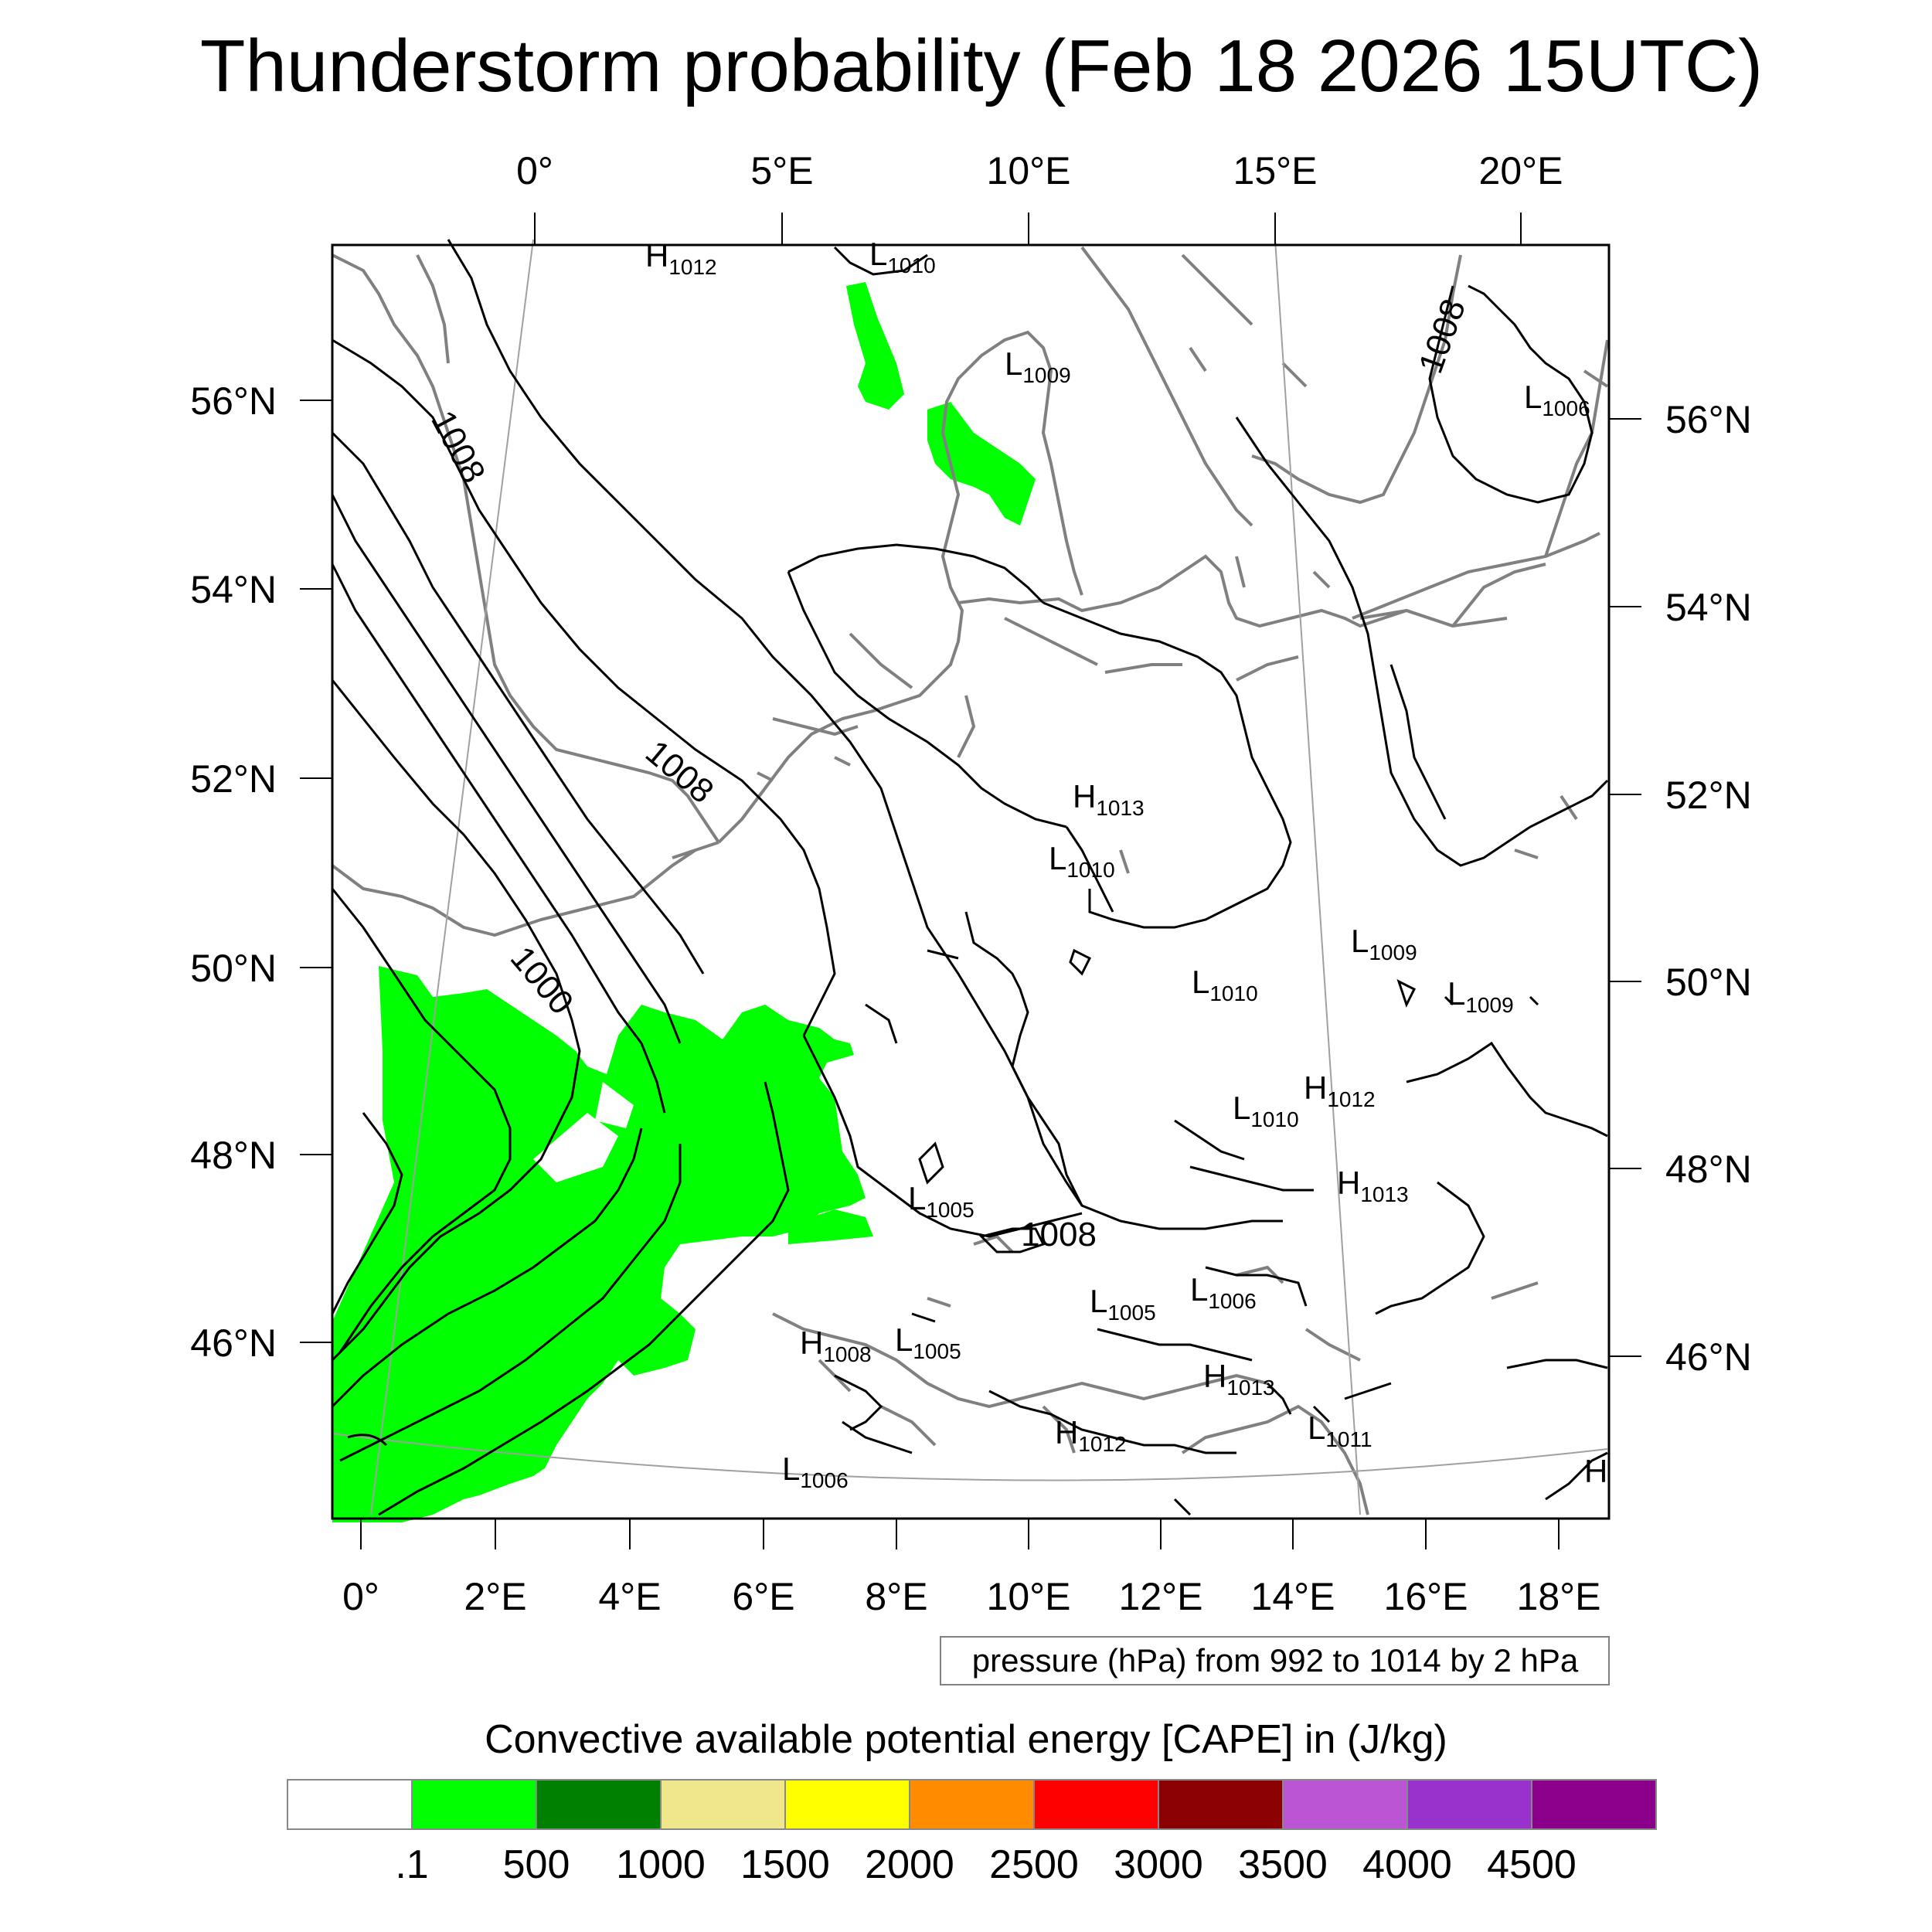 Image resolution: width=1932 pixels, height=1932 pixels. I want to click on colorbar-label: 1000, so click(661, 1865).